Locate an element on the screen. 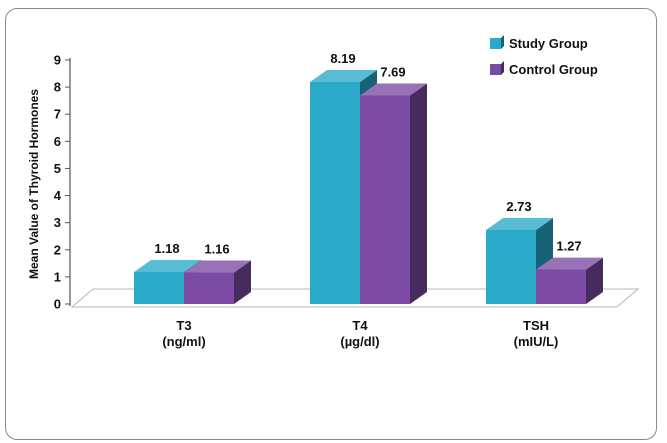 The image size is (667, 443). data-label: 1.16 is located at coordinates (216, 249).